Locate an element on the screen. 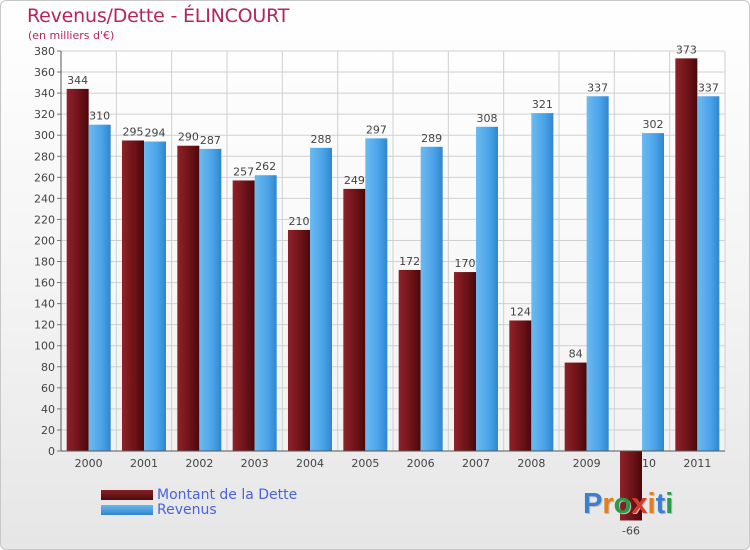  y-tick-label: 340 is located at coordinates (44, 93).